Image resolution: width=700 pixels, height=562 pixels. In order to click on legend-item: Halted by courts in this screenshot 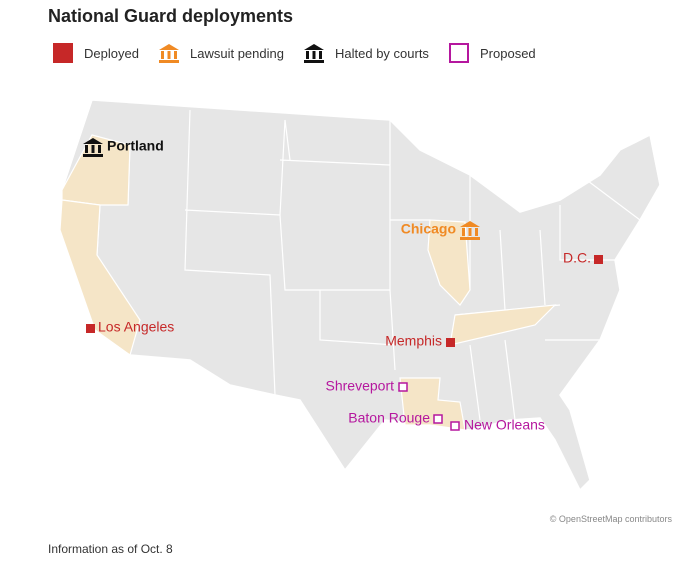, I will do `click(366, 53)`.